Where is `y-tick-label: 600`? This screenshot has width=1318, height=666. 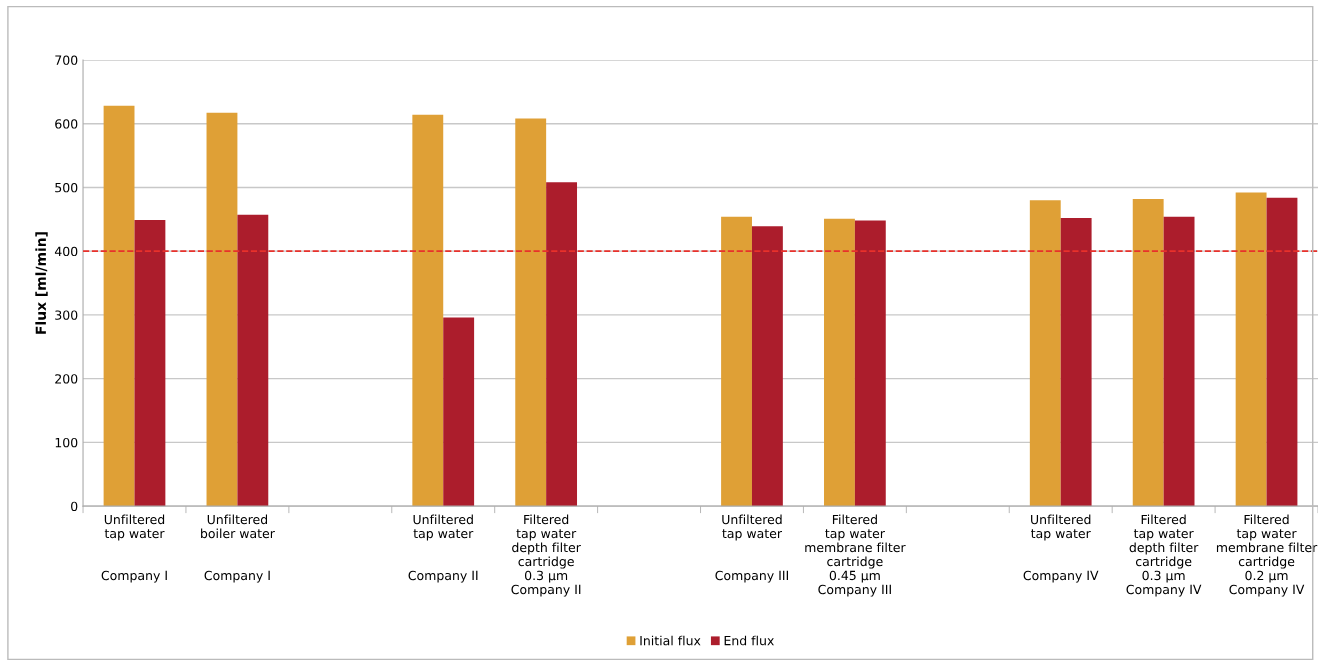
y-tick-label: 600 is located at coordinates (66, 124).